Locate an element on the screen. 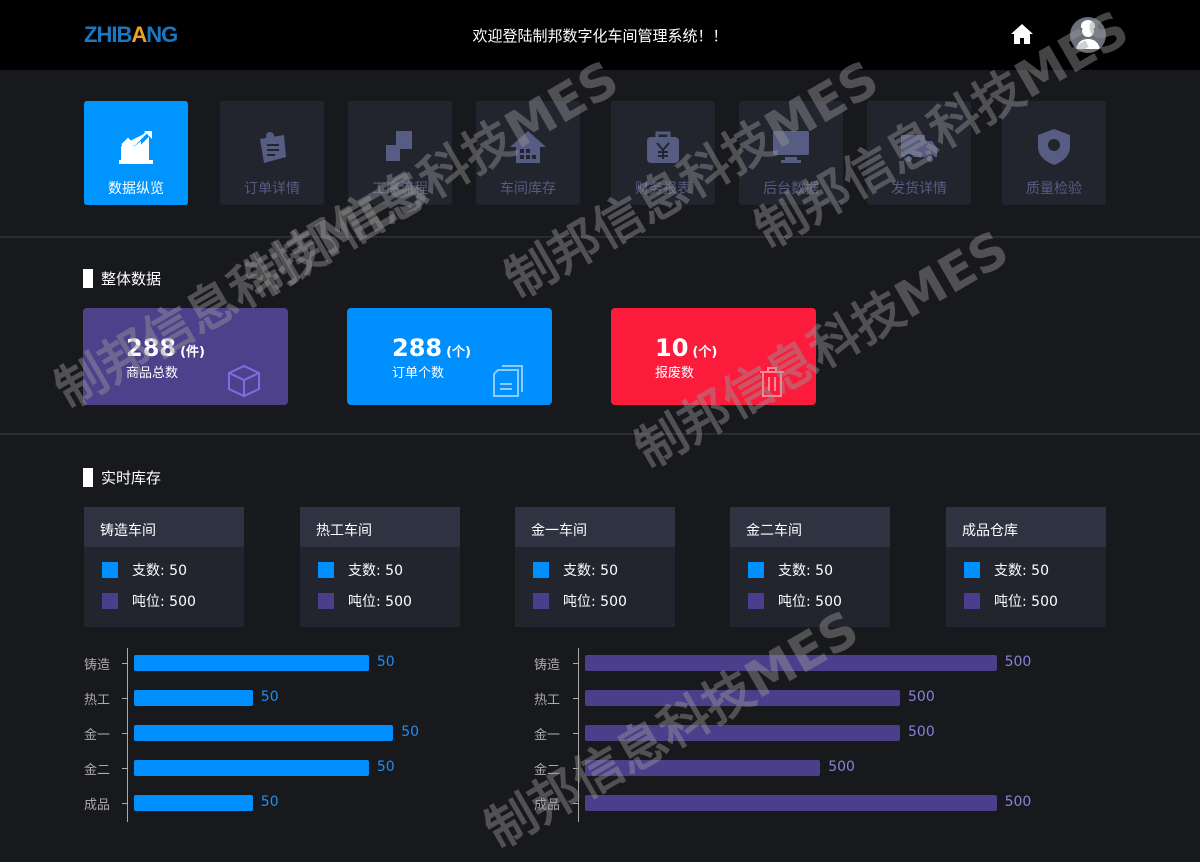 The image size is (1200, 862). nav-tile-7: 质量检验 is located at coordinates (1054, 153).